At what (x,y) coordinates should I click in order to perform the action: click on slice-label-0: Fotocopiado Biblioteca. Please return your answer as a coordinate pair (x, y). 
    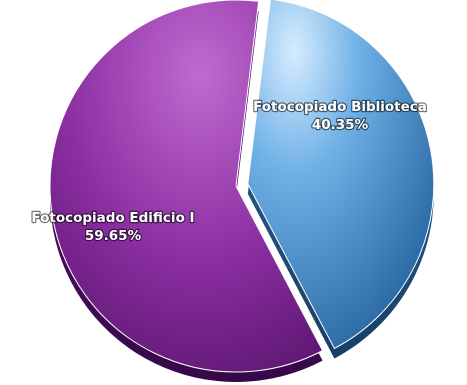
    Looking at the image, I should click on (340, 107).